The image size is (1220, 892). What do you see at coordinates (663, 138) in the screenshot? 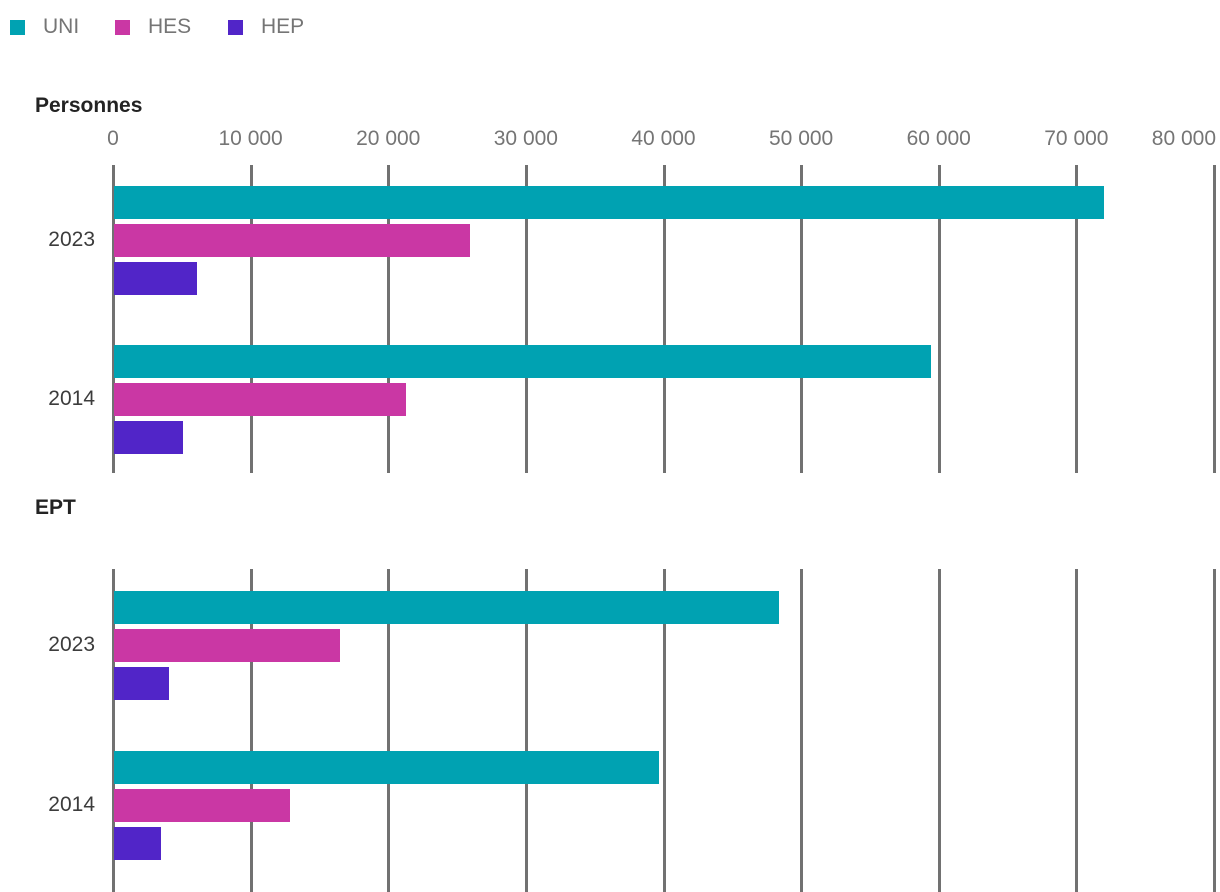
I see `x-tick-label: 40 000` at bounding box center [663, 138].